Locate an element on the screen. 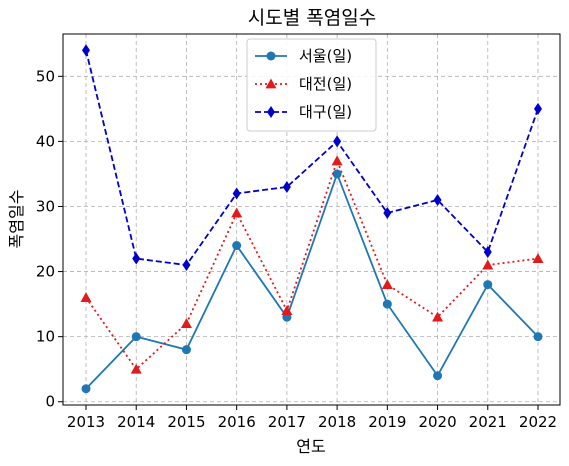 This screenshot has width=569, height=466. y-tick-label: 50 is located at coordinates (45, 76).